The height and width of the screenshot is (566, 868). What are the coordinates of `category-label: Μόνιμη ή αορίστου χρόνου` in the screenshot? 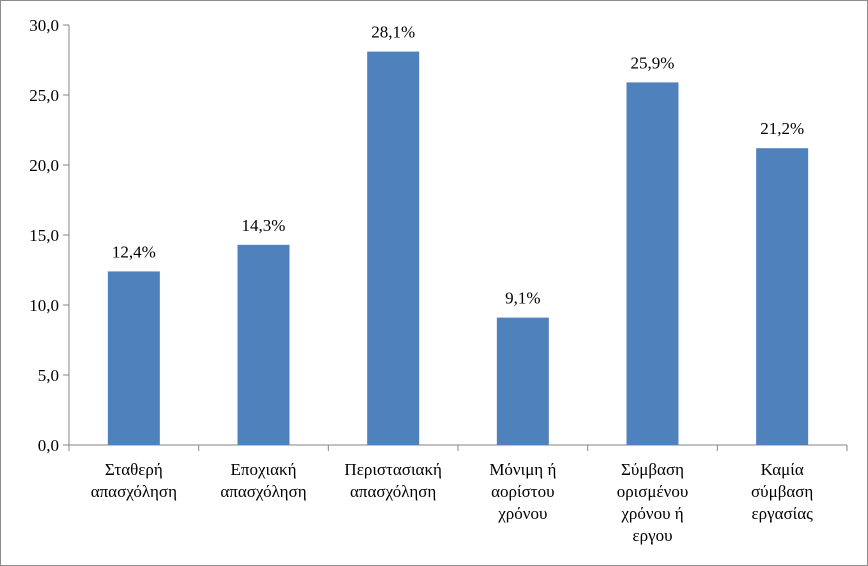 It's located at (522, 491).